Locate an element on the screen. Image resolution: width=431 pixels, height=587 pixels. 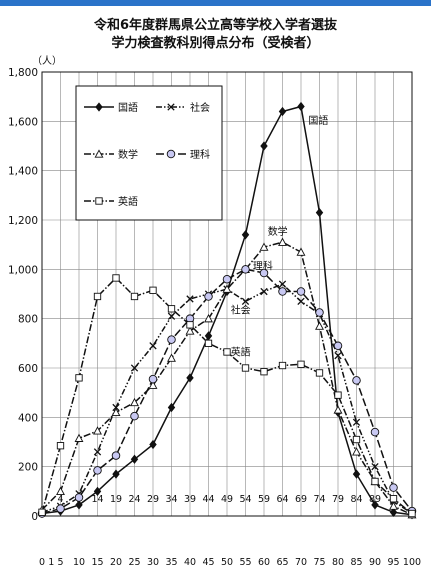
y-tick-label: 600 is located at coordinates (28, 369).